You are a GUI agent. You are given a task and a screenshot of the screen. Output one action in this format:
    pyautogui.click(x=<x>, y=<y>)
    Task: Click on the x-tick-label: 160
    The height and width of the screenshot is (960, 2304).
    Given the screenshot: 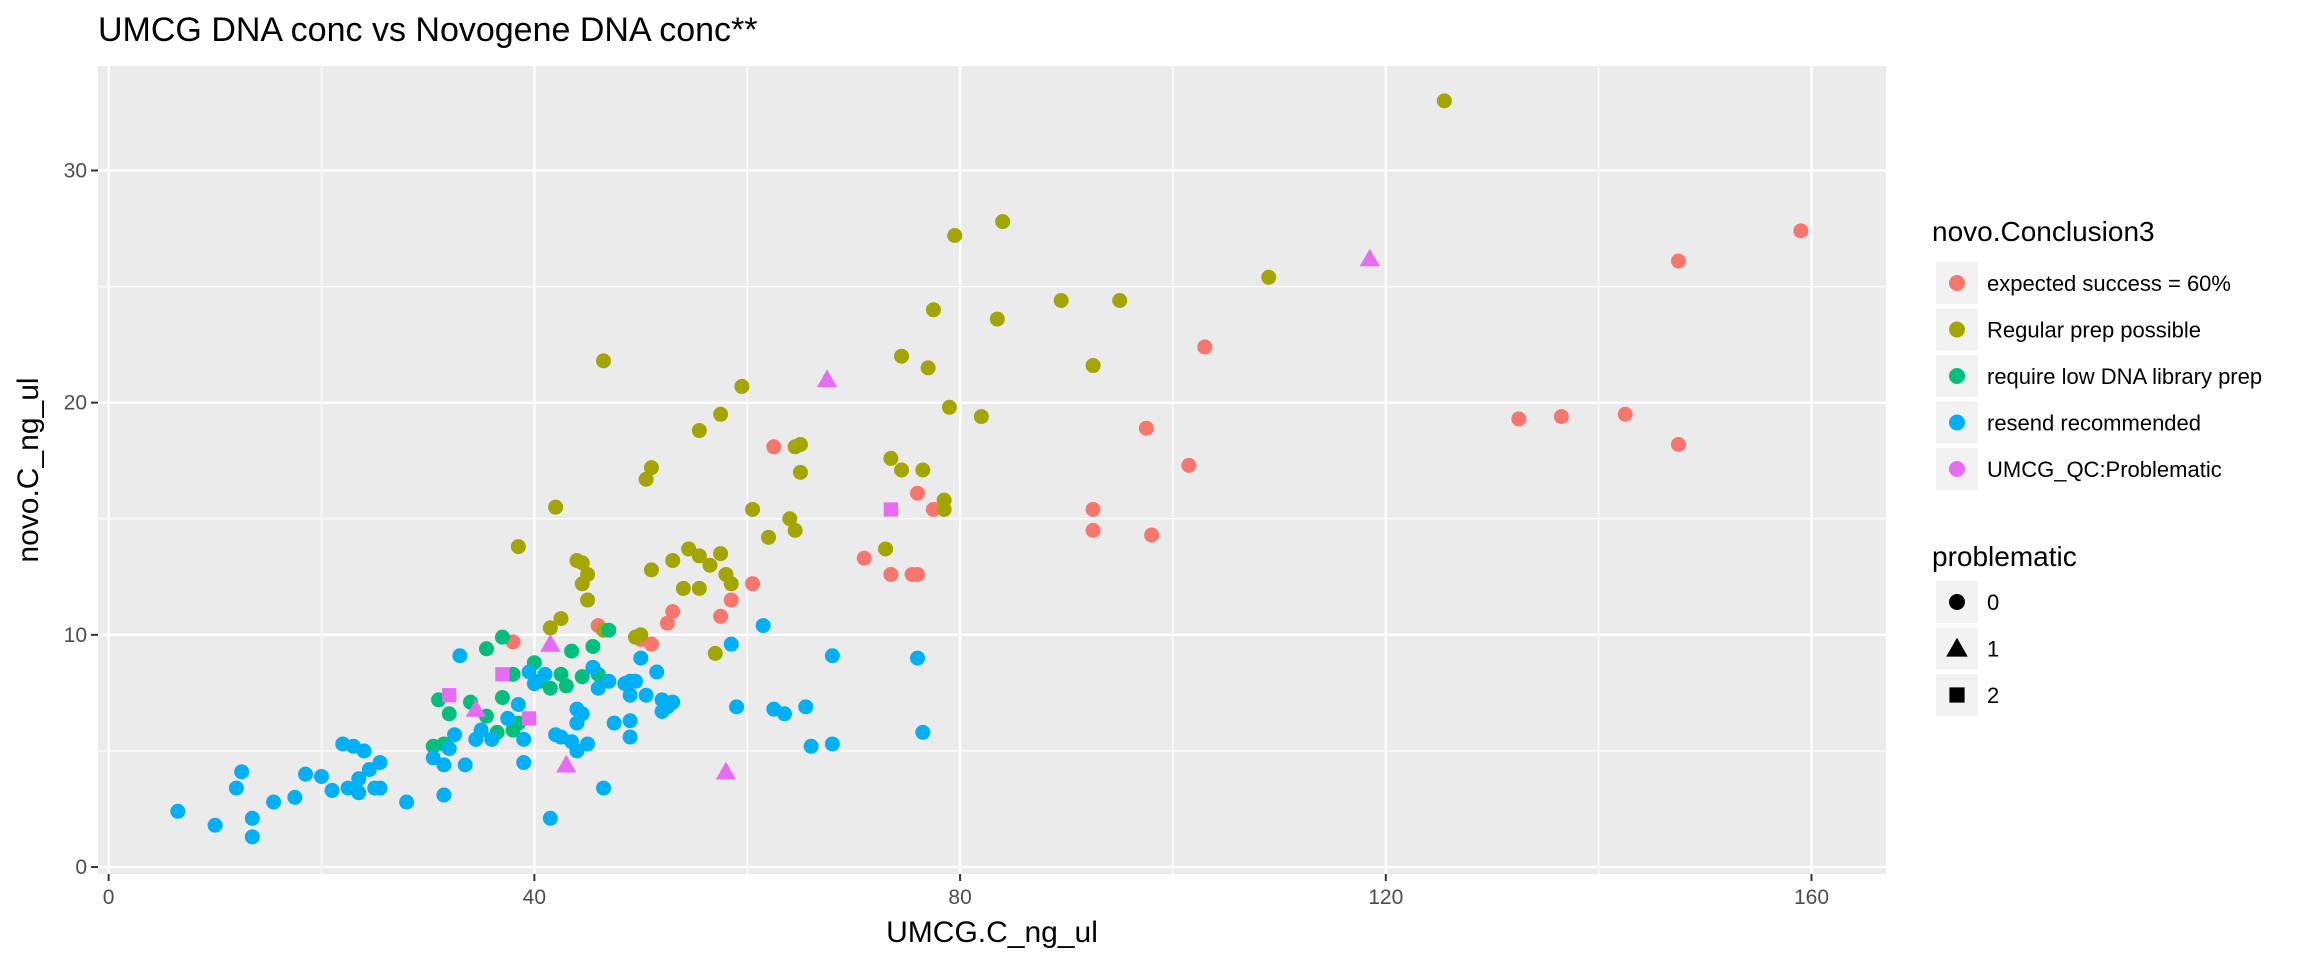 What is the action you would take?
    pyautogui.click(x=1811, y=897)
    